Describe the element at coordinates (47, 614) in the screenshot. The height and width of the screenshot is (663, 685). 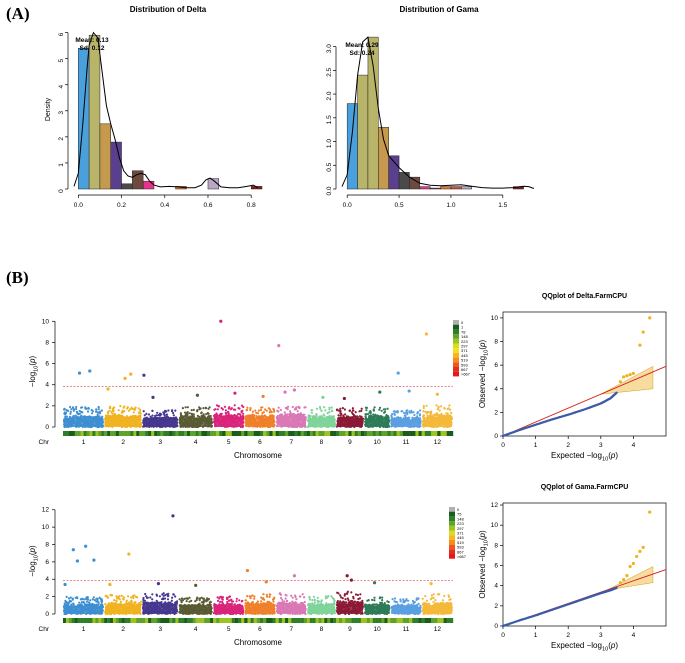
I see `manhattan_gama-y-tick-label: 0` at that location.